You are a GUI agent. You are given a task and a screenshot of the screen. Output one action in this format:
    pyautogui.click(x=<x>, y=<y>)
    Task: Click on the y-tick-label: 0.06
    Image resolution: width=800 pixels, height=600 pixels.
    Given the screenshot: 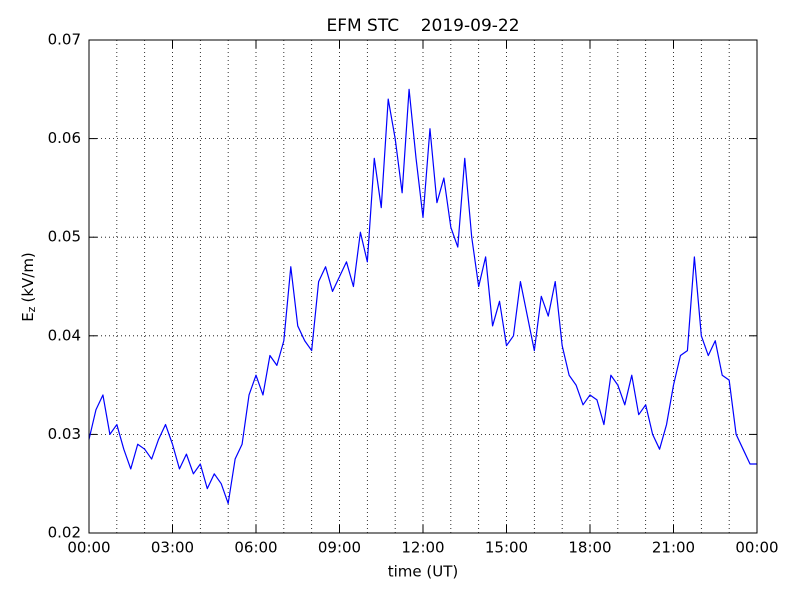 What is the action you would take?
    pyautogui.click(x=64, y=138)
    